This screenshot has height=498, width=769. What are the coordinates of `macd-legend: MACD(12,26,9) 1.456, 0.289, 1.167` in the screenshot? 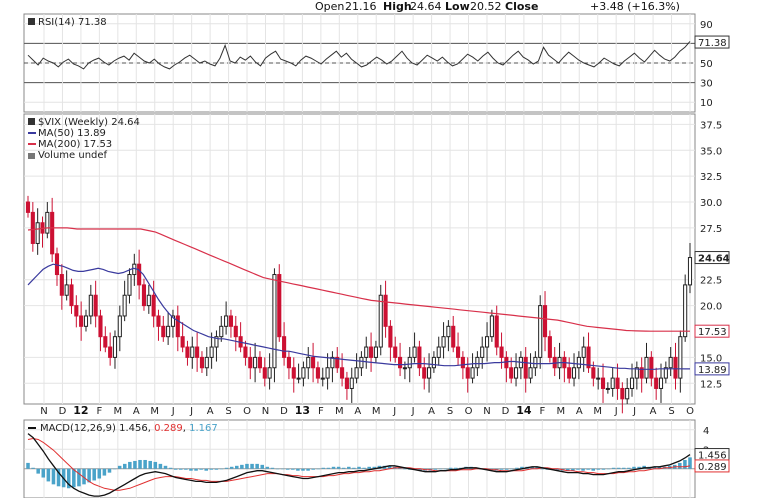 It's located at (123, 428).